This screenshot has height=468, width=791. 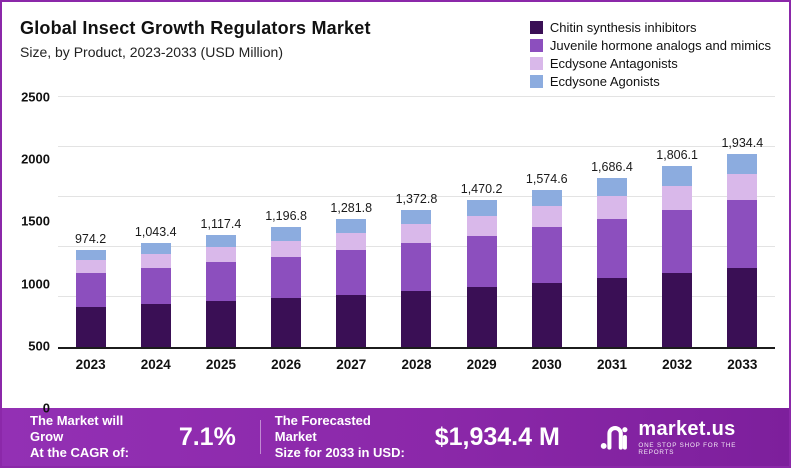 I want to click on x-tick-label: 2029, so click(x=481, y=364).